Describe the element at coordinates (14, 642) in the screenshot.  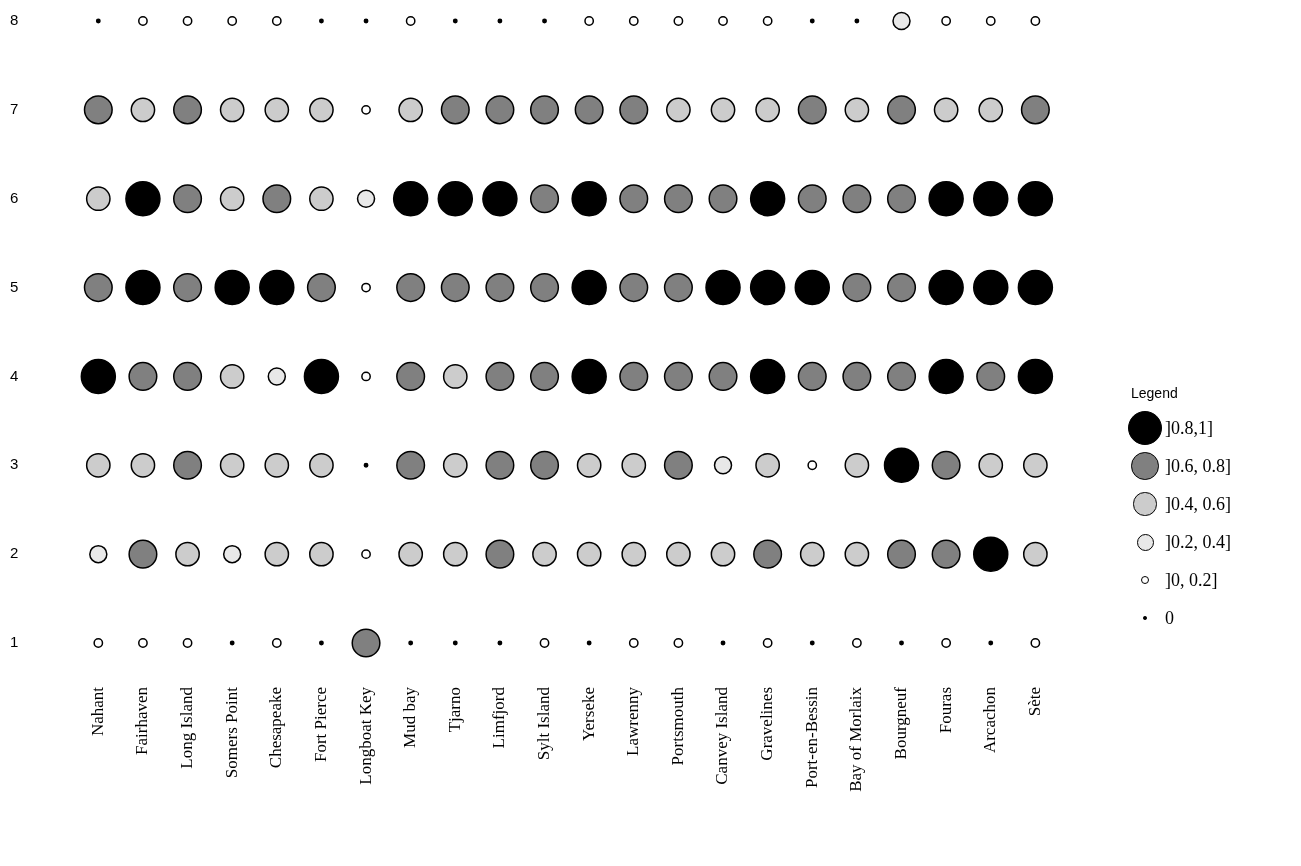
I see `y-tick-label: 1` at that location.